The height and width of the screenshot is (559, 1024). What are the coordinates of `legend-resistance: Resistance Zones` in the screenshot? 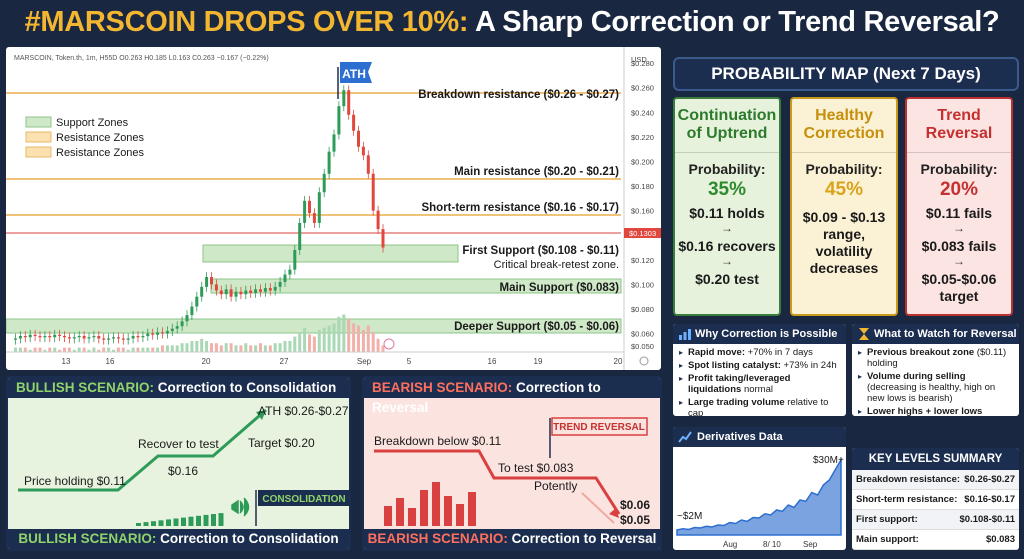 It's located at (100, 138).